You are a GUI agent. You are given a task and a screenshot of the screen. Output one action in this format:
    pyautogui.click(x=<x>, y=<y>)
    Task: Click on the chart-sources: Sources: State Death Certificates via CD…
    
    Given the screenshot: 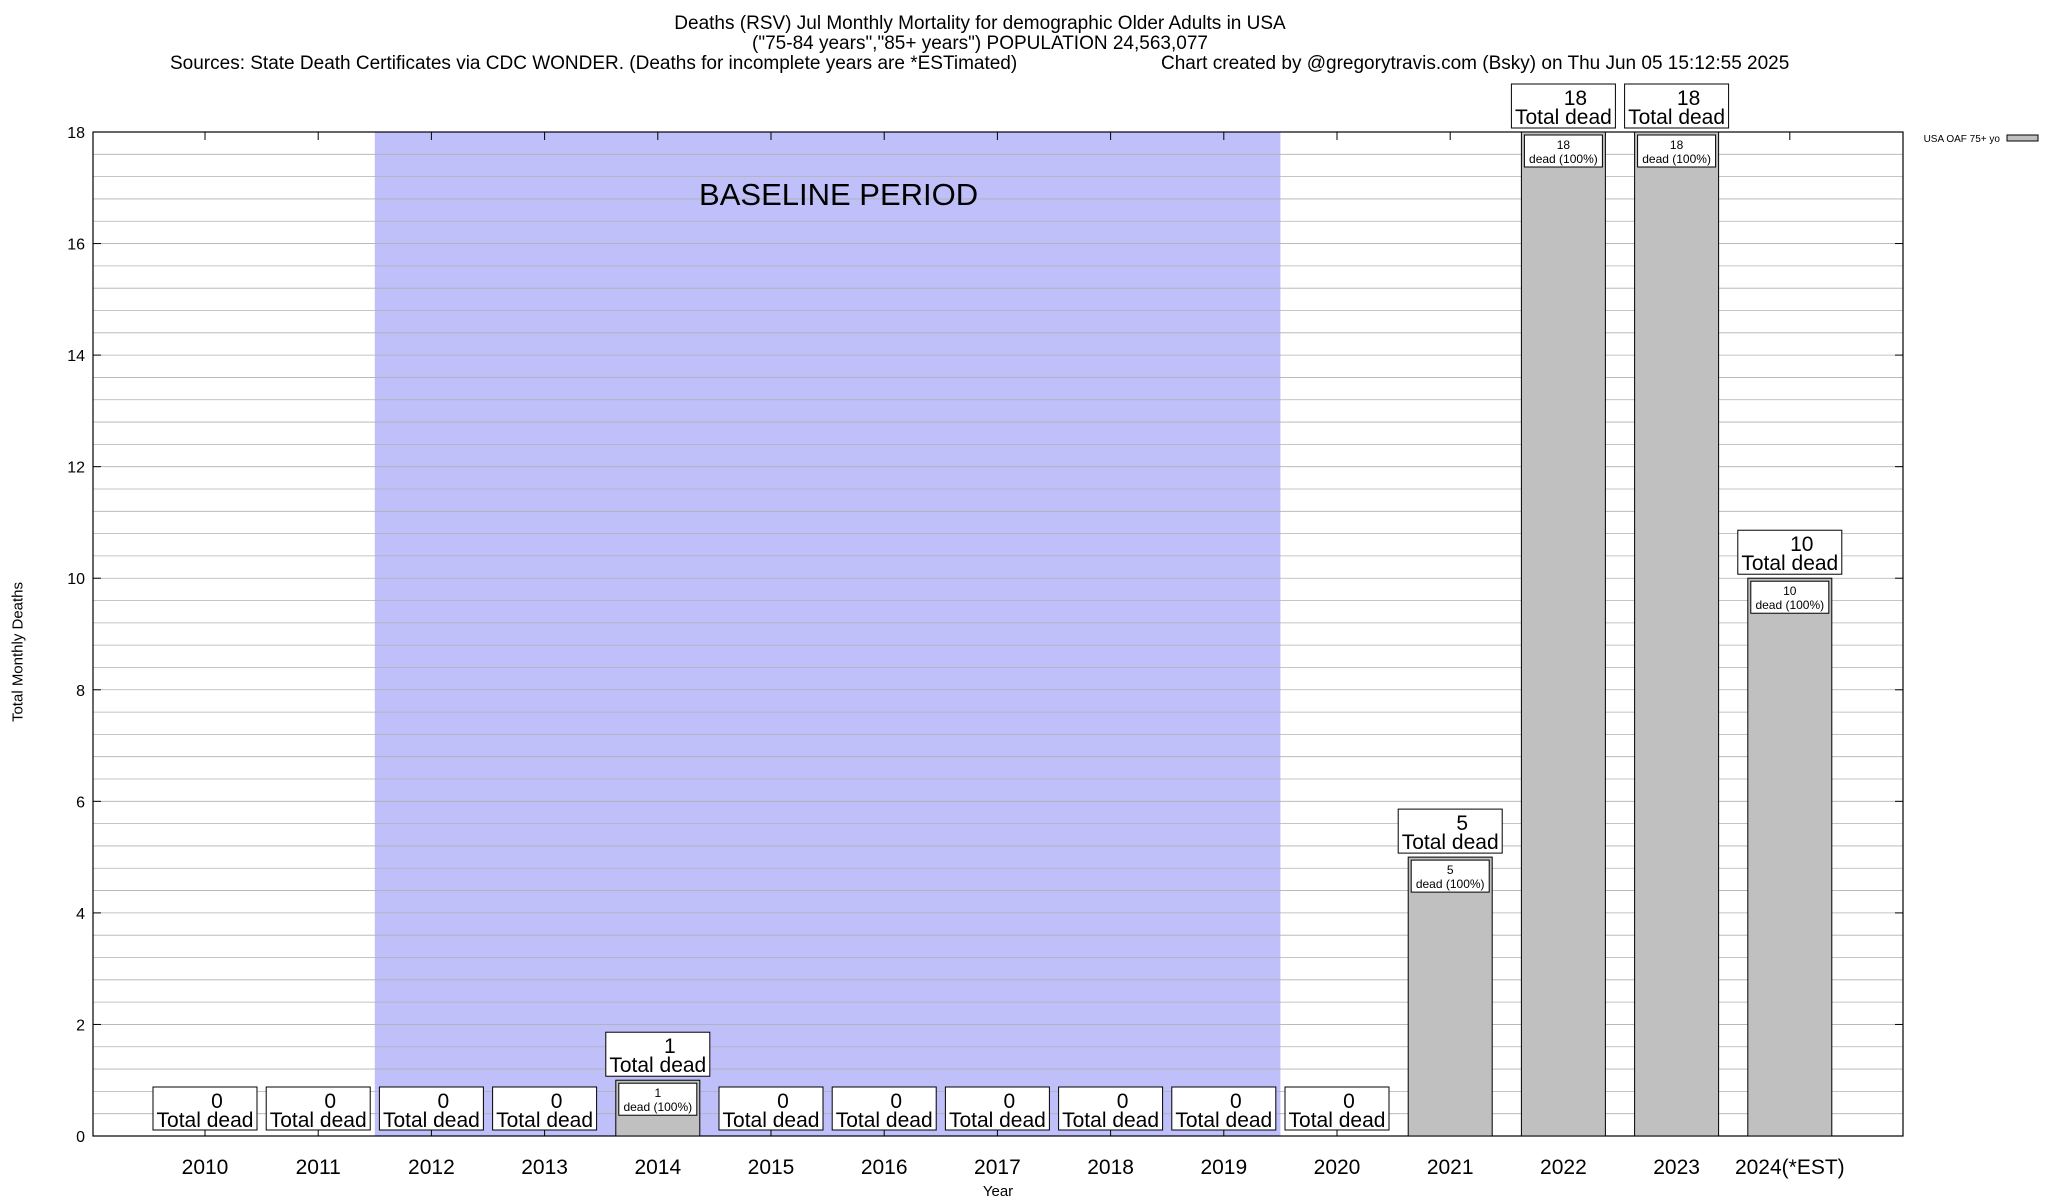 What is the action you would take?
    pyautogui.click(x=594, y=63)
    